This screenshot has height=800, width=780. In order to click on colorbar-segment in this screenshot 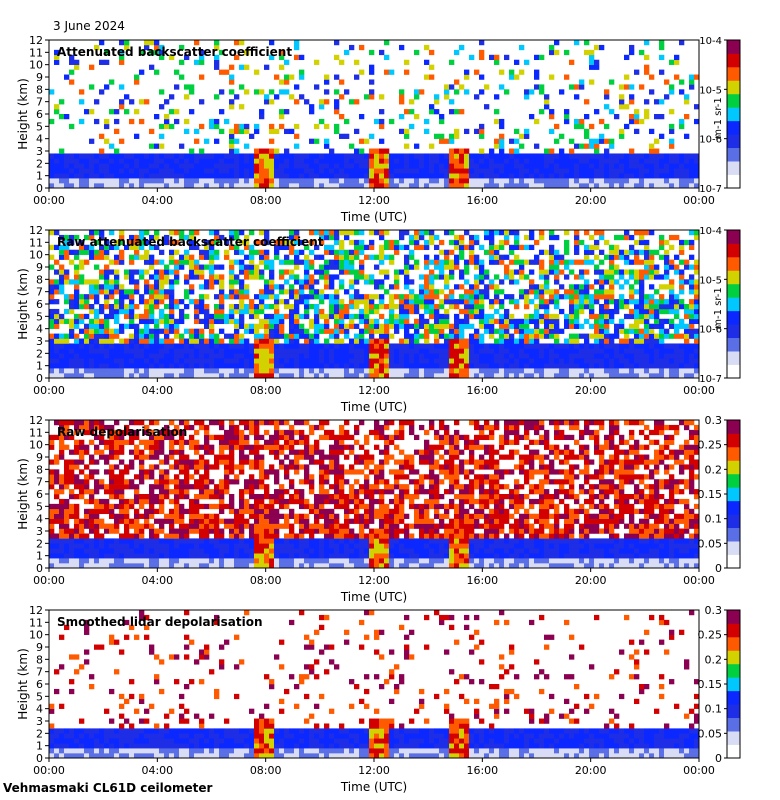, I will do `click(733, 277)`.